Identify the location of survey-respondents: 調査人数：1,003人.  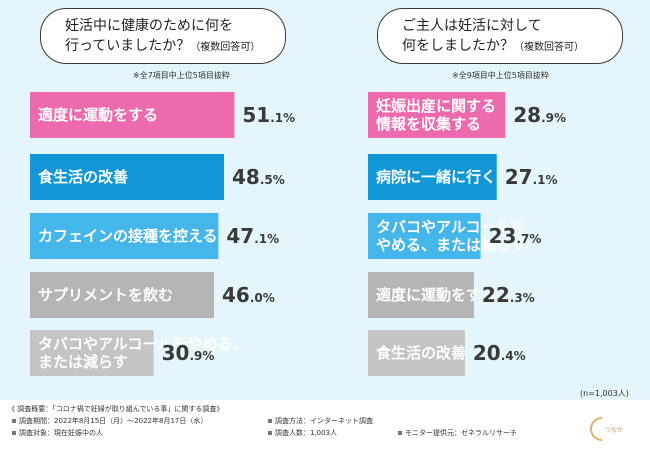
(306, 433).